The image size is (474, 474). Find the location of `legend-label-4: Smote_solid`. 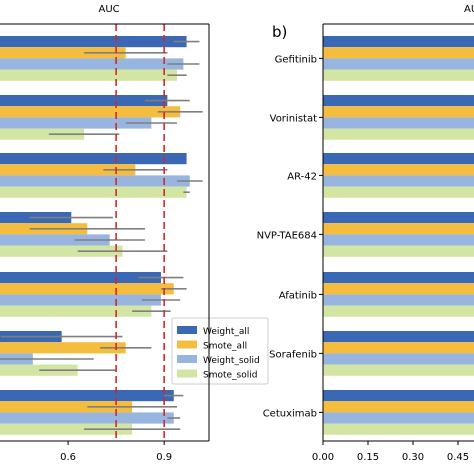

legend-label-4: Smote_solid is located at coordinates (230, 376).